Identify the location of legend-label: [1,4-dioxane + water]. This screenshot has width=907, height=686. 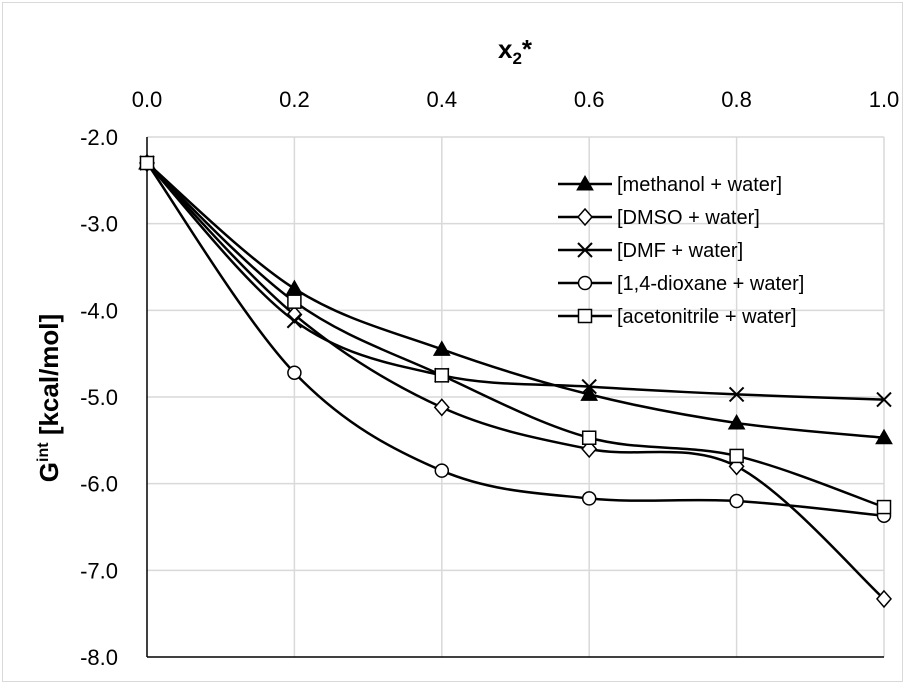
(710, 284).